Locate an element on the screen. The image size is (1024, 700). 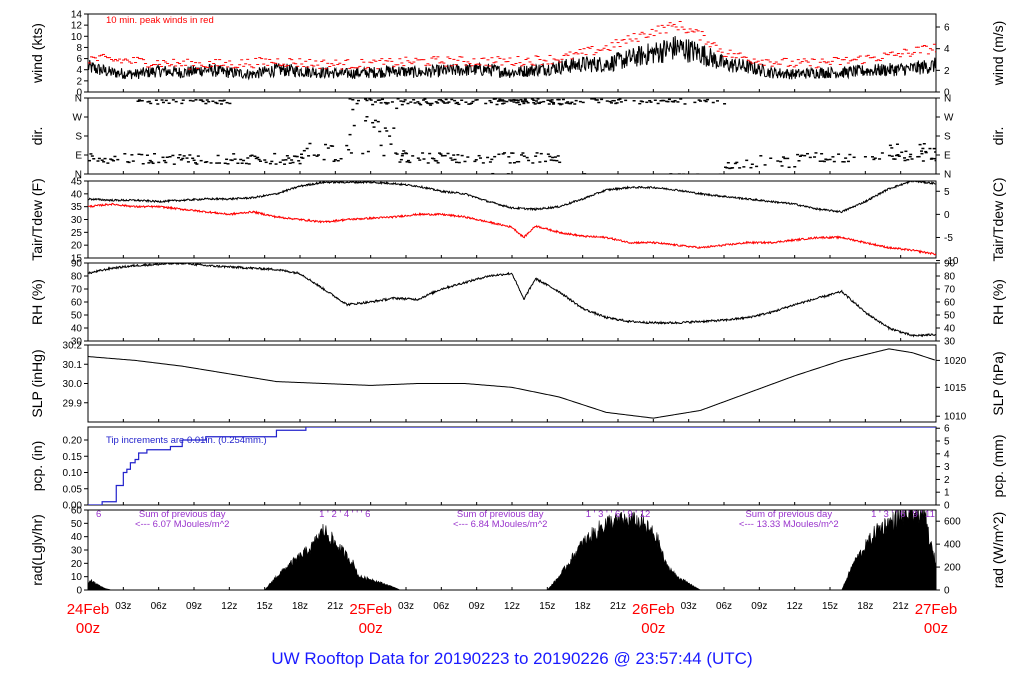
time-tick-label: 03z is located at coordinates (689, 606).